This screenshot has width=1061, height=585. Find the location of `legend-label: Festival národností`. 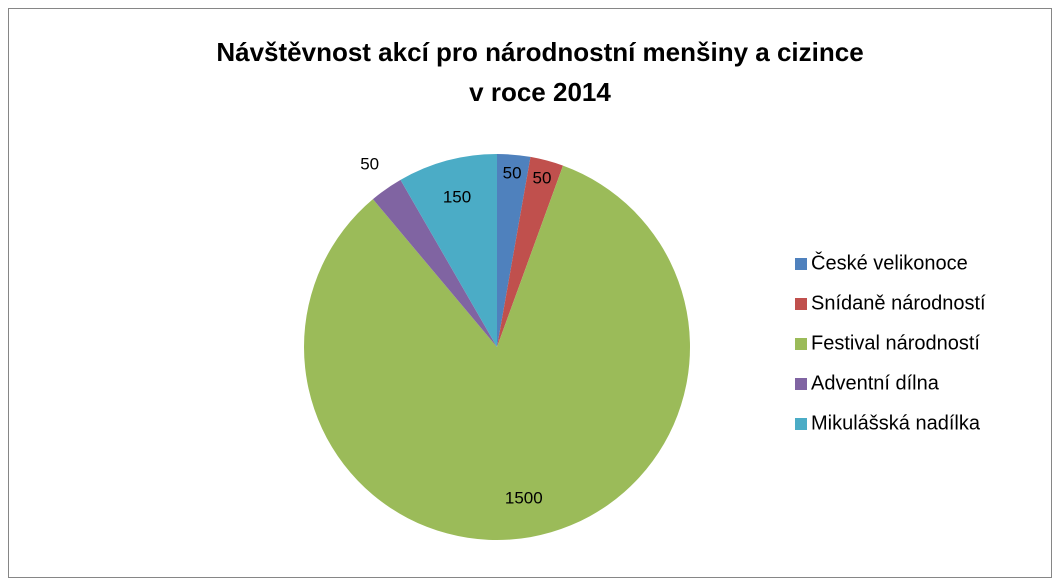

legend-label: Festival národností is located at coordinates (895, 343).